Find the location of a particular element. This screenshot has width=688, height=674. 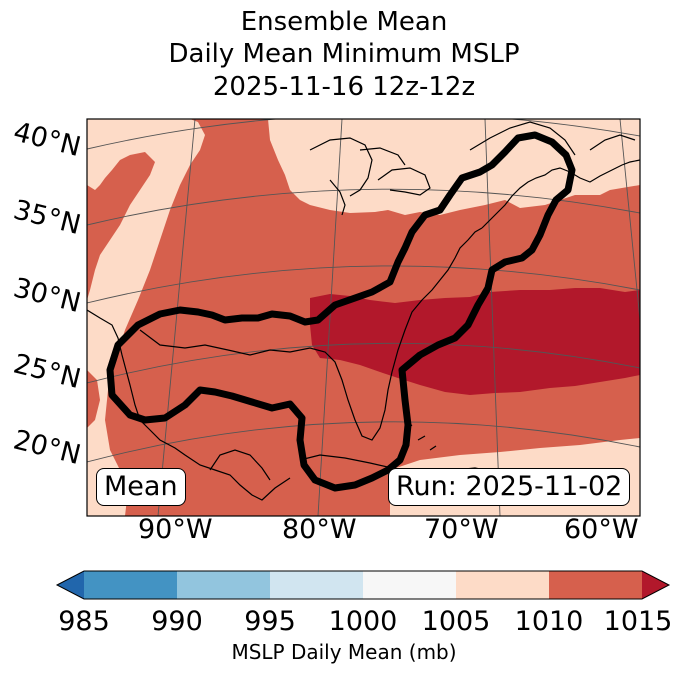

colorbar-extend-low is located at coordinates (70, 585).